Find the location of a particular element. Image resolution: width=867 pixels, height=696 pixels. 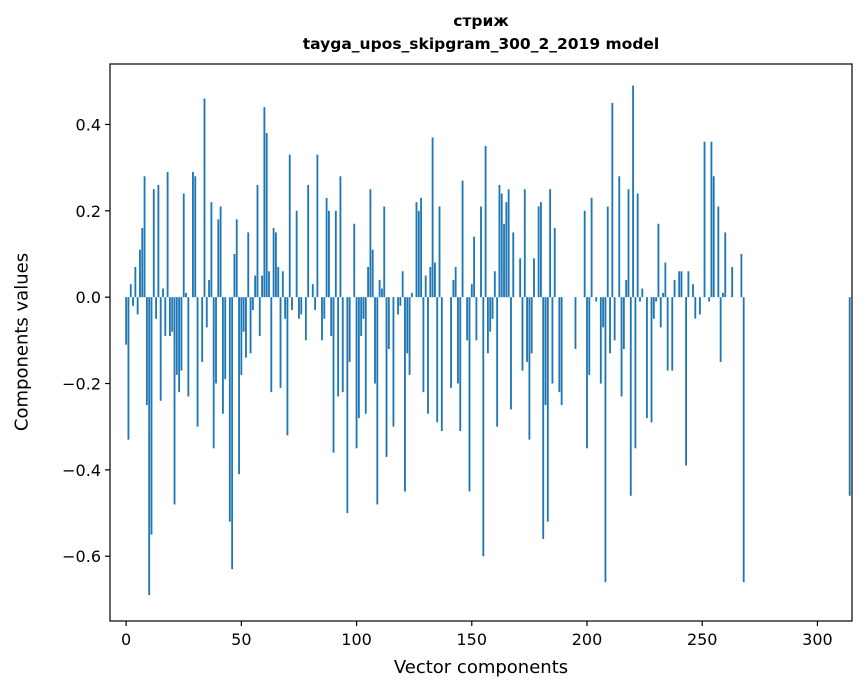

x-tick-label-250: 250 is located at coordinates (702, 639).